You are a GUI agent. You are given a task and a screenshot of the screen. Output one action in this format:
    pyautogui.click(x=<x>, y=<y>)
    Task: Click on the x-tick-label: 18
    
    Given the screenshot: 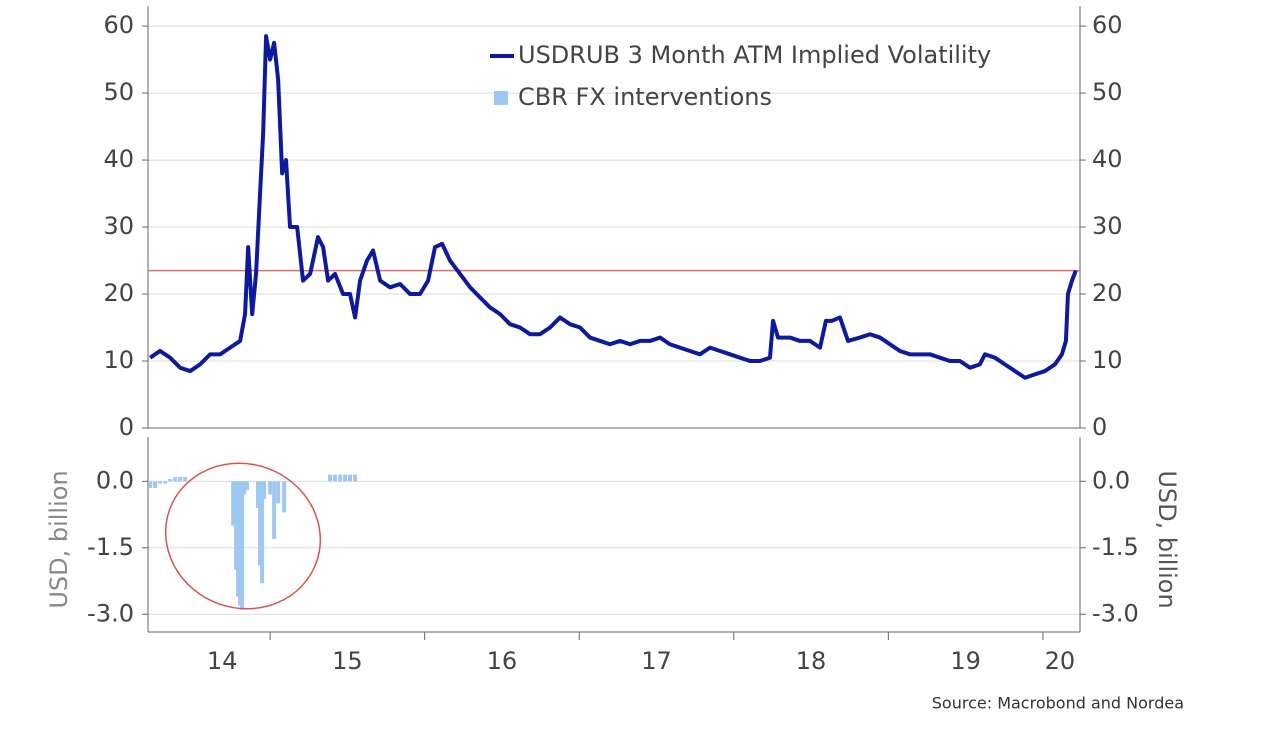 What is the action you would take?
    pyautogui.click(x=811, y=661)
    